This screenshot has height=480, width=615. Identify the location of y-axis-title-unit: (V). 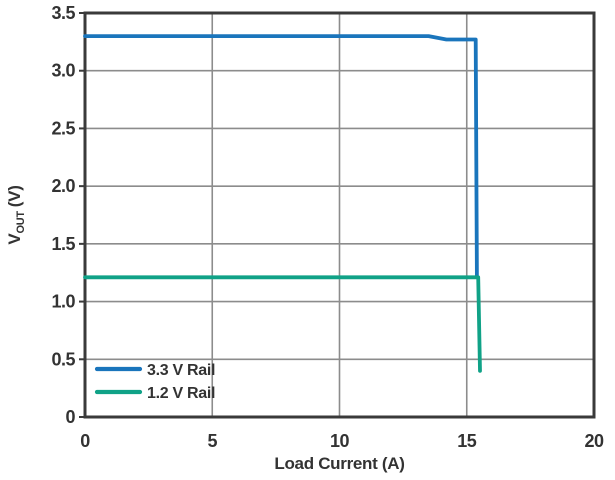
(14, 196).